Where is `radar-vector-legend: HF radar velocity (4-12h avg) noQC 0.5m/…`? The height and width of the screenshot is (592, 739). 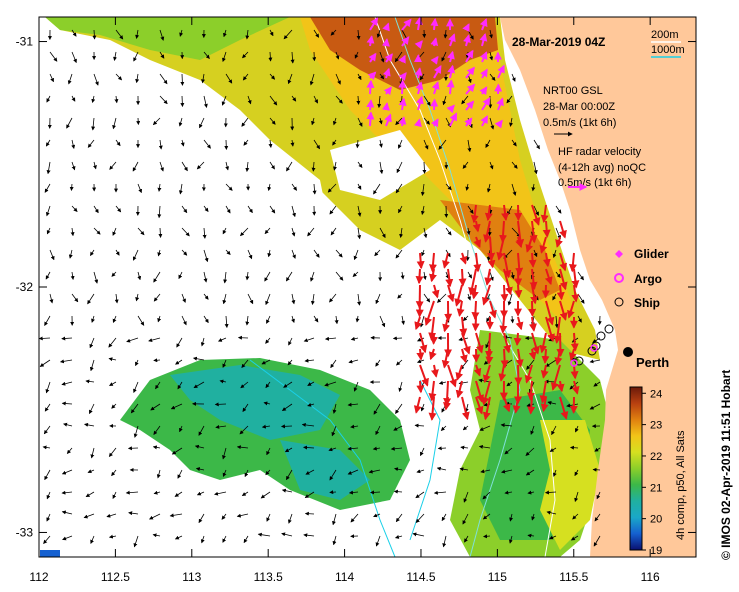 radar-vector-legend: HF radar velocity (4-12h avg) noQC 0.5m/… is located at coordinates (602, 168).